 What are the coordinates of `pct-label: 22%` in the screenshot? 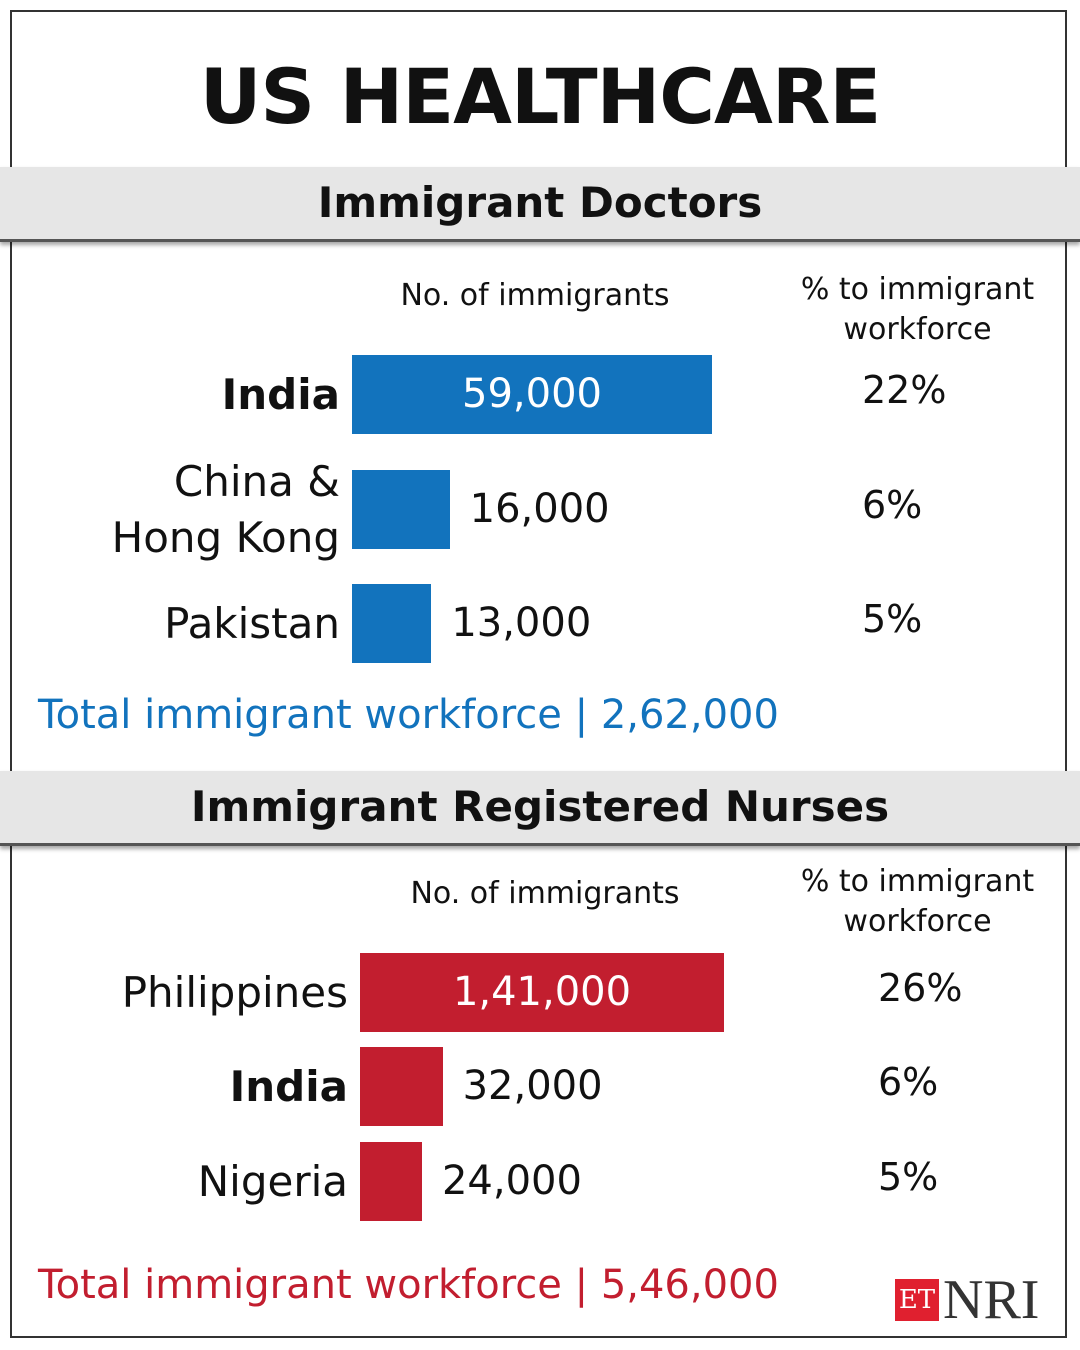 It's located at (904, 390).